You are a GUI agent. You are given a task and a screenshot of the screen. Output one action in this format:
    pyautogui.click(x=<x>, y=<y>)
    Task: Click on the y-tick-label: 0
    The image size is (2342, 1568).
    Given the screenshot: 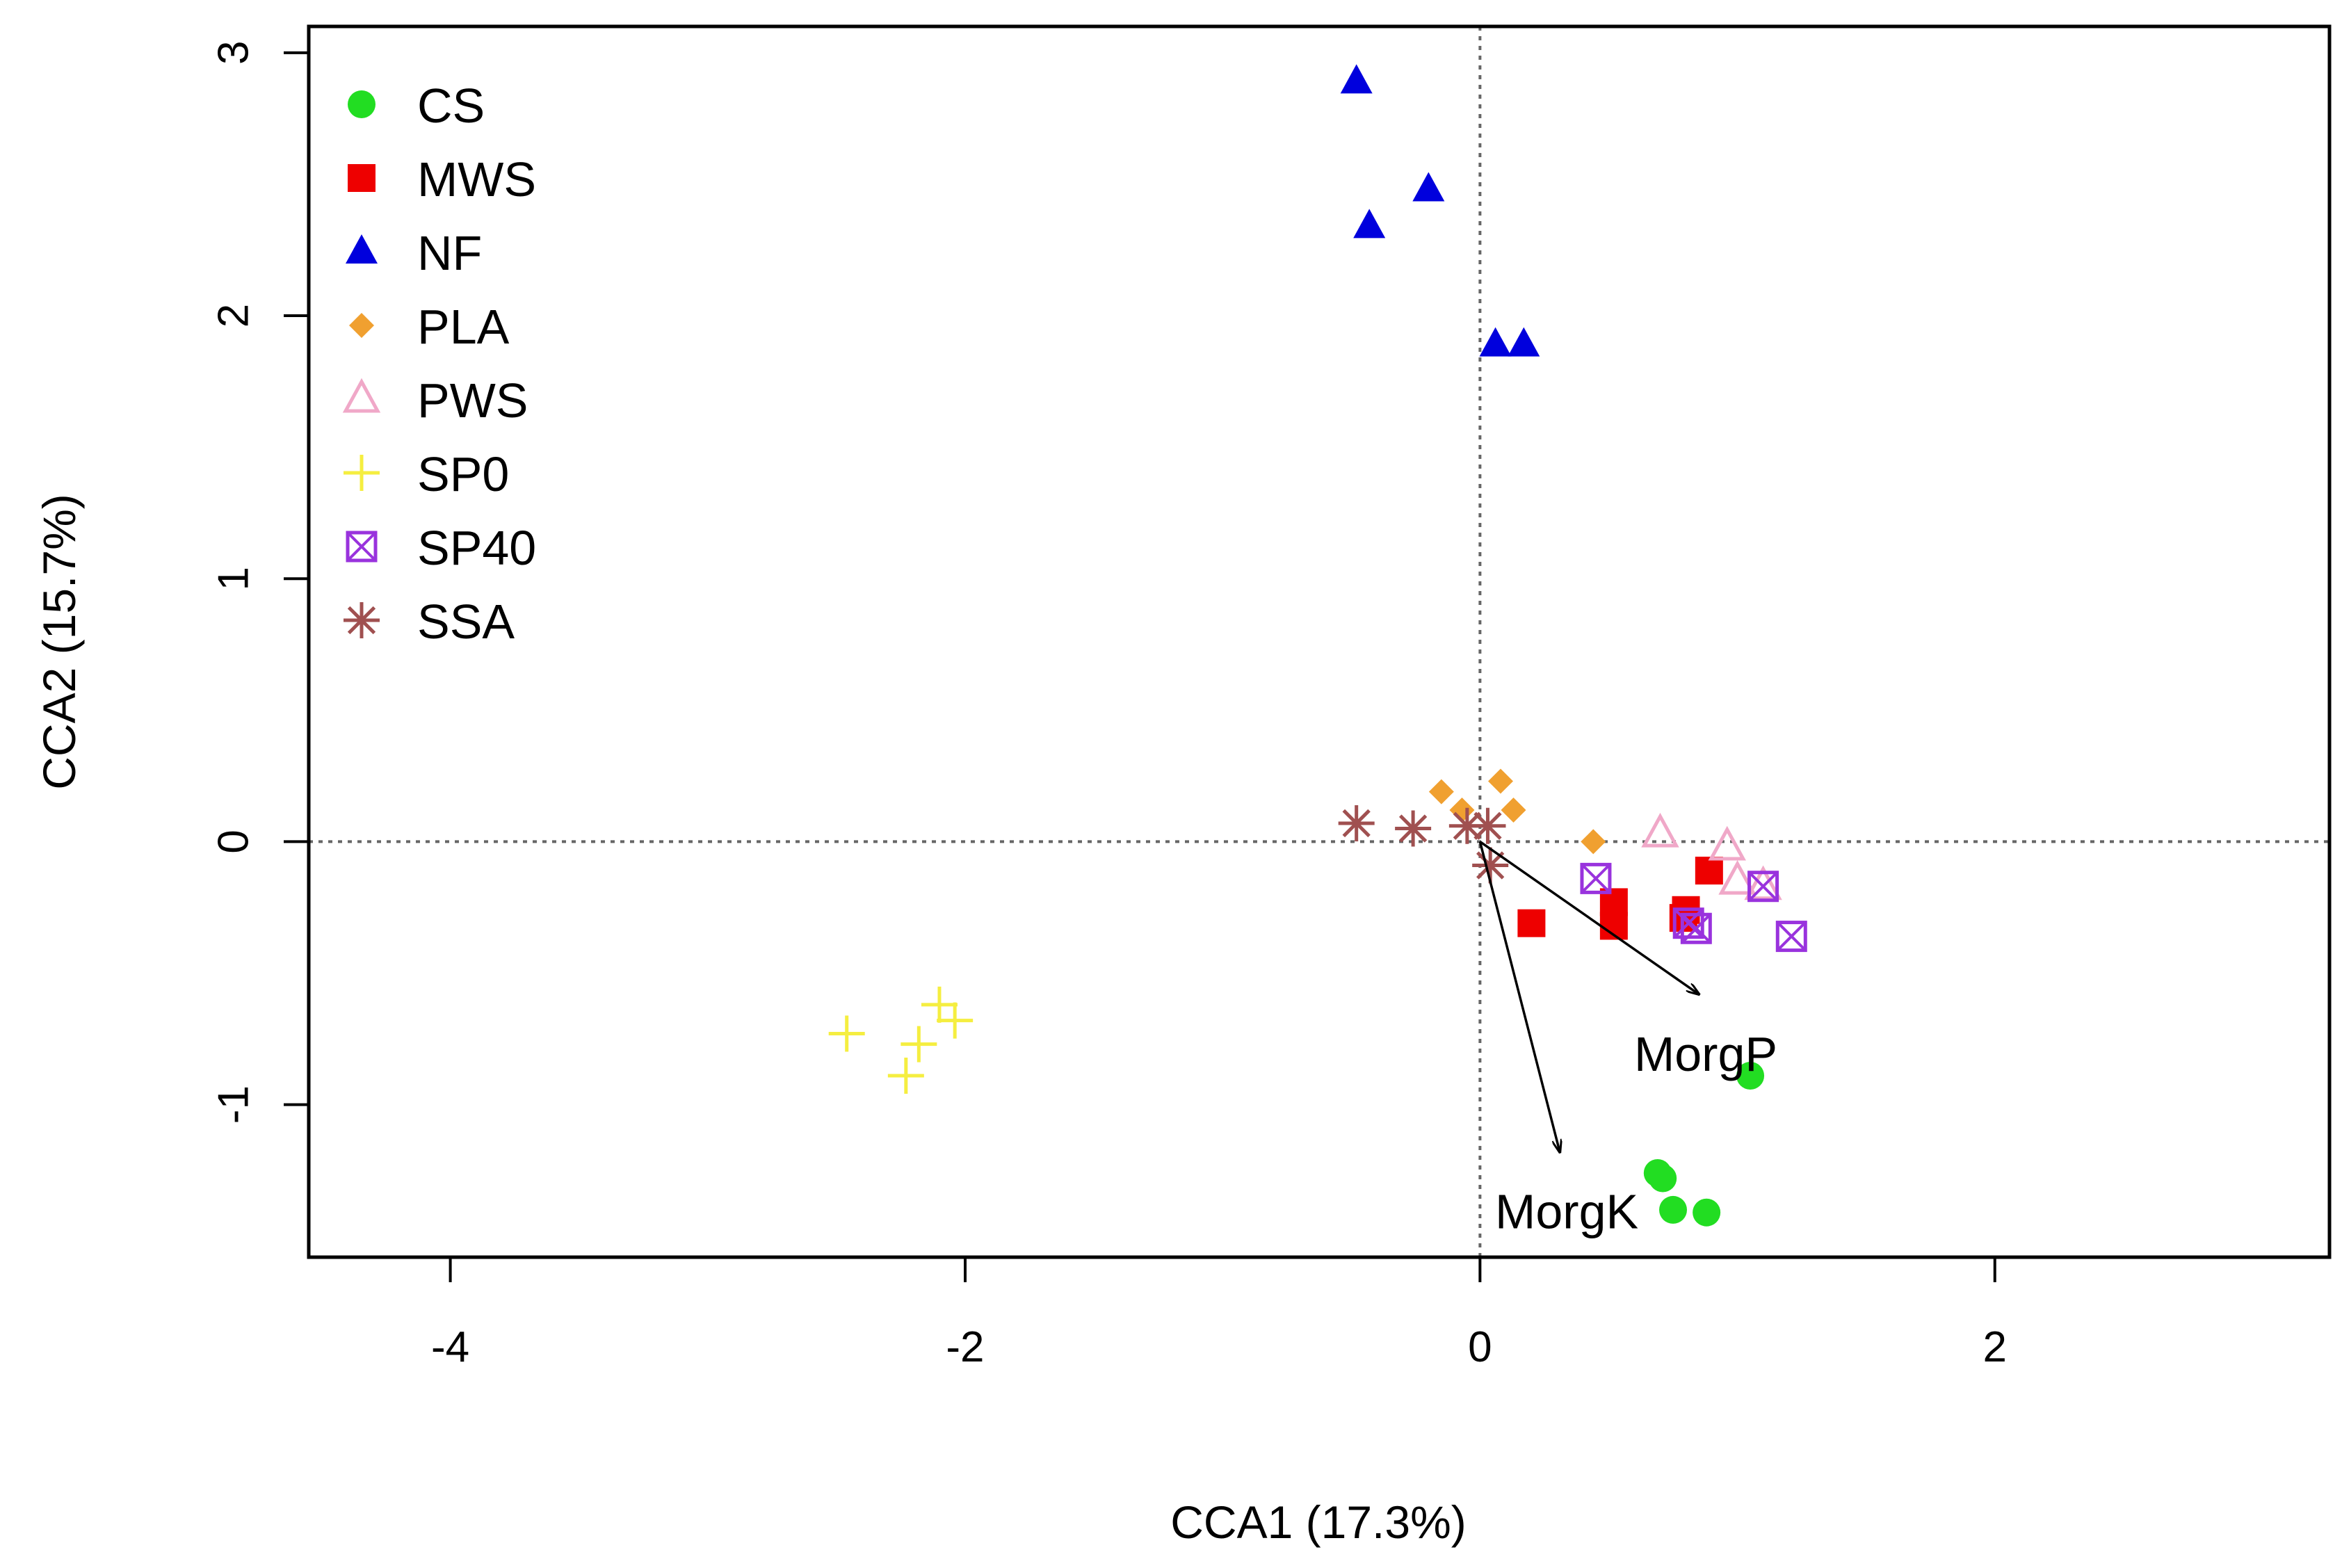 What is the action you would take?
    pyautogui.click(x=234, y=841)
    